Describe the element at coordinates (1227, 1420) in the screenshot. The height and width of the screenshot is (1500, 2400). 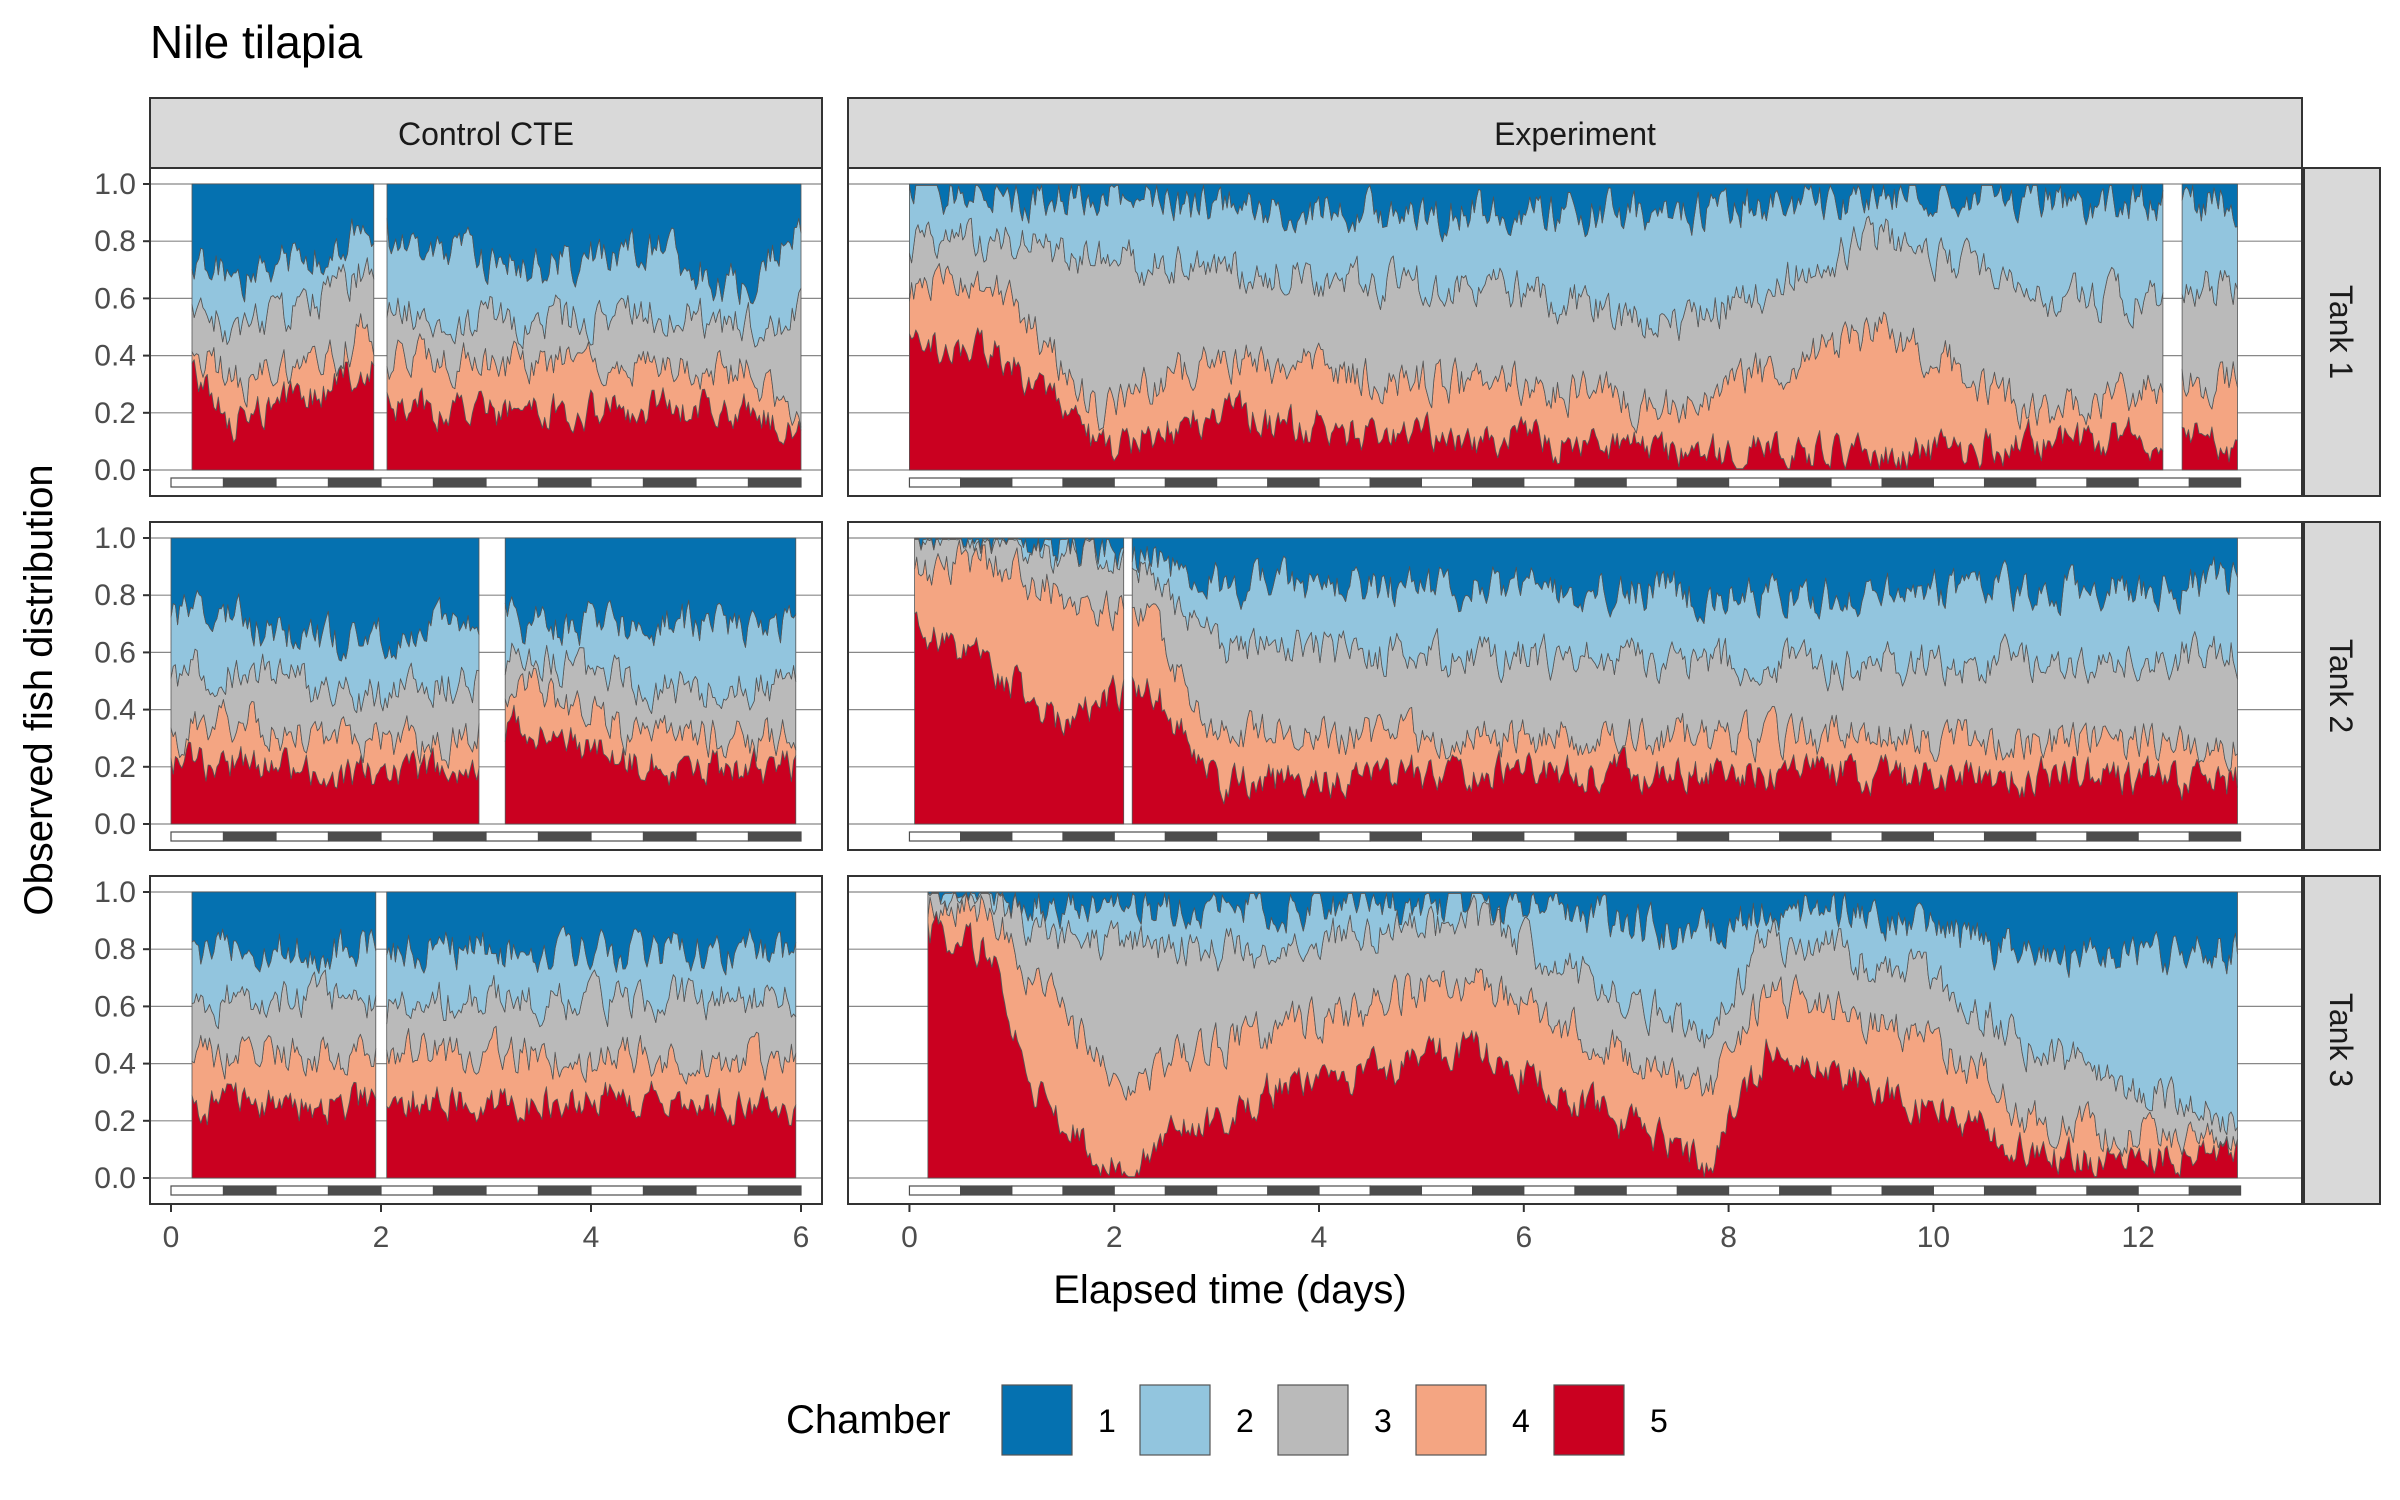
I see `legend: Chamber 1 2 3 4 5` at that location.